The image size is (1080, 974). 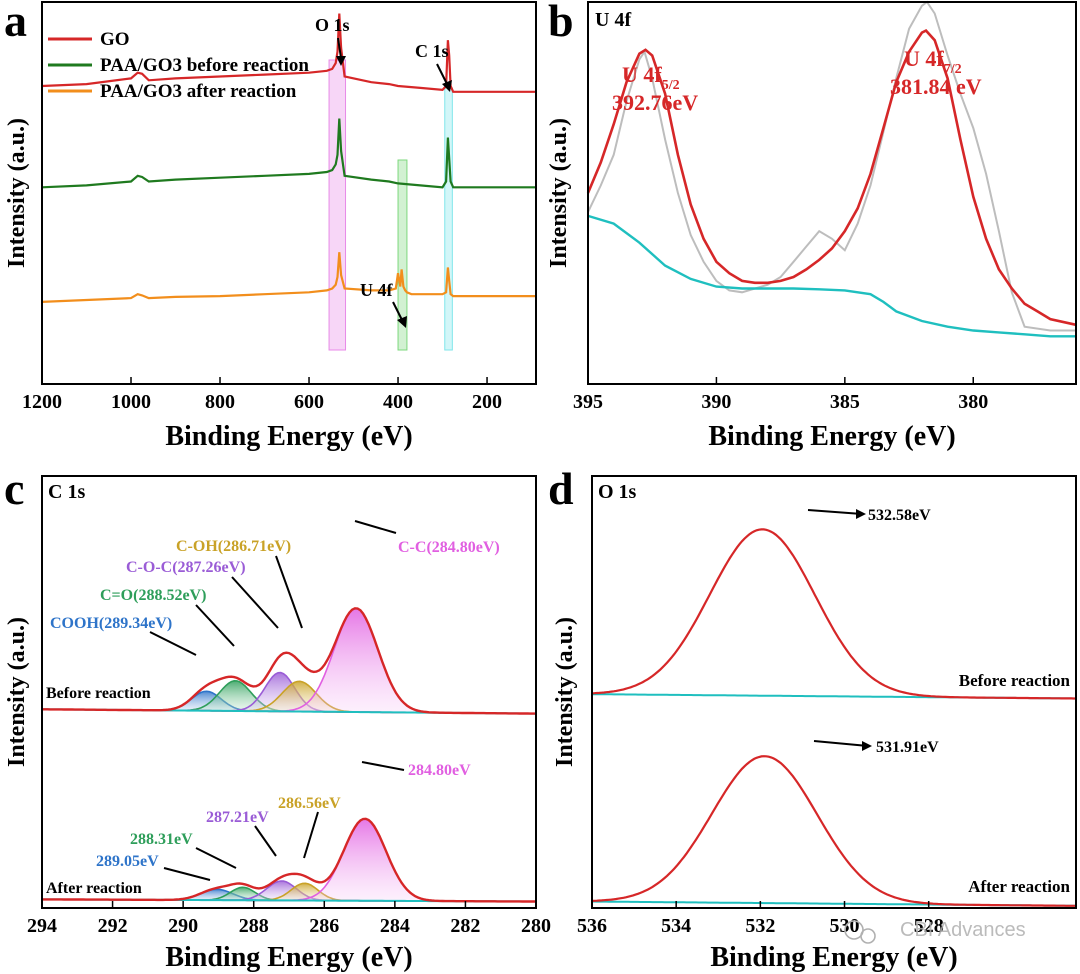 I want to click on spectrum-o1s-after, so click(x=834, y=831).